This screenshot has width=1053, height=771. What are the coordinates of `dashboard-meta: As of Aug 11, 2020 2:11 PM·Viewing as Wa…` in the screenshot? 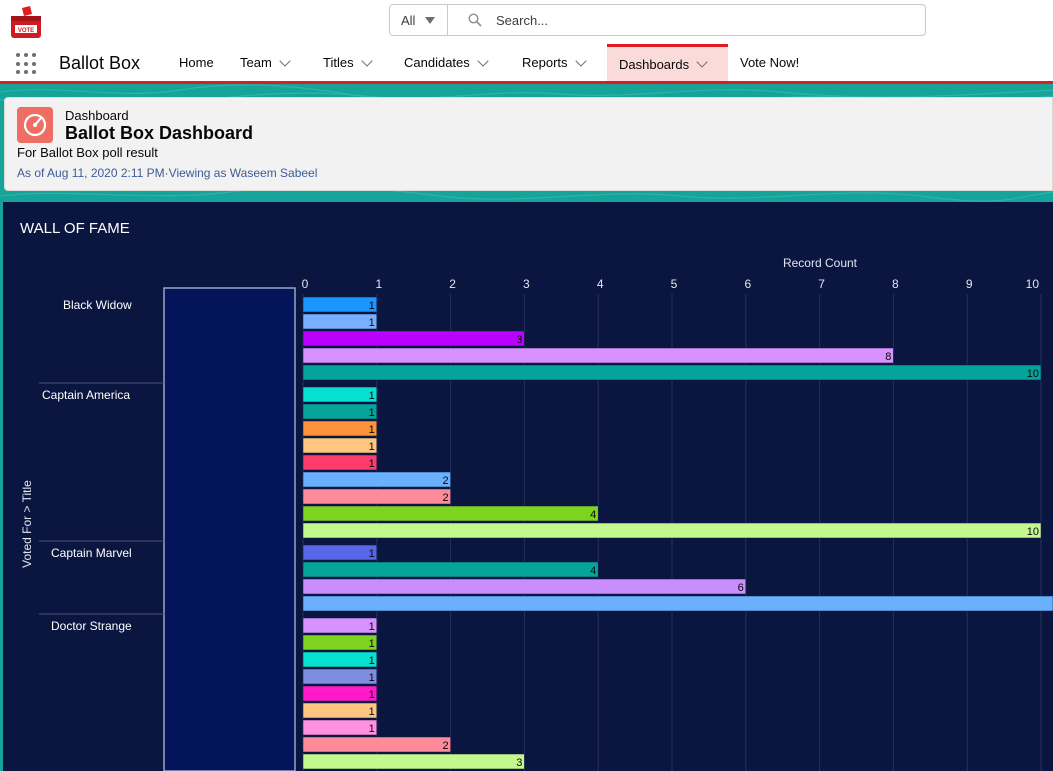 It's located at (167, 173).